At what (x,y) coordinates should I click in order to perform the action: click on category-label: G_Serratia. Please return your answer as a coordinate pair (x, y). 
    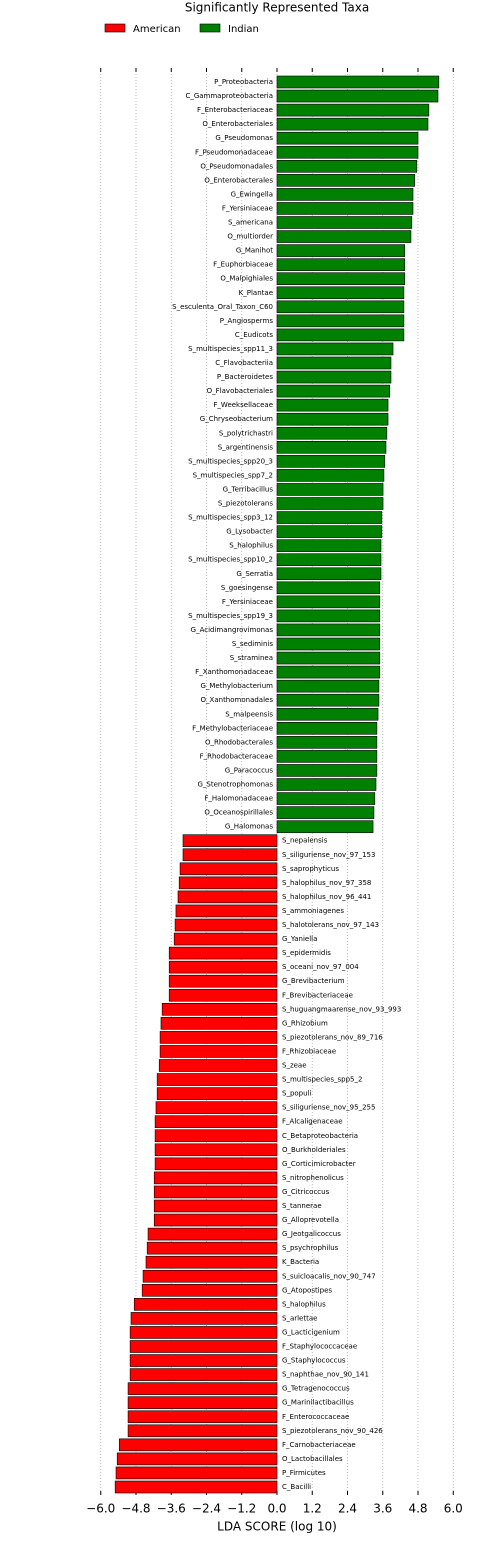
    Looking at the image, I should click on (254, 574).